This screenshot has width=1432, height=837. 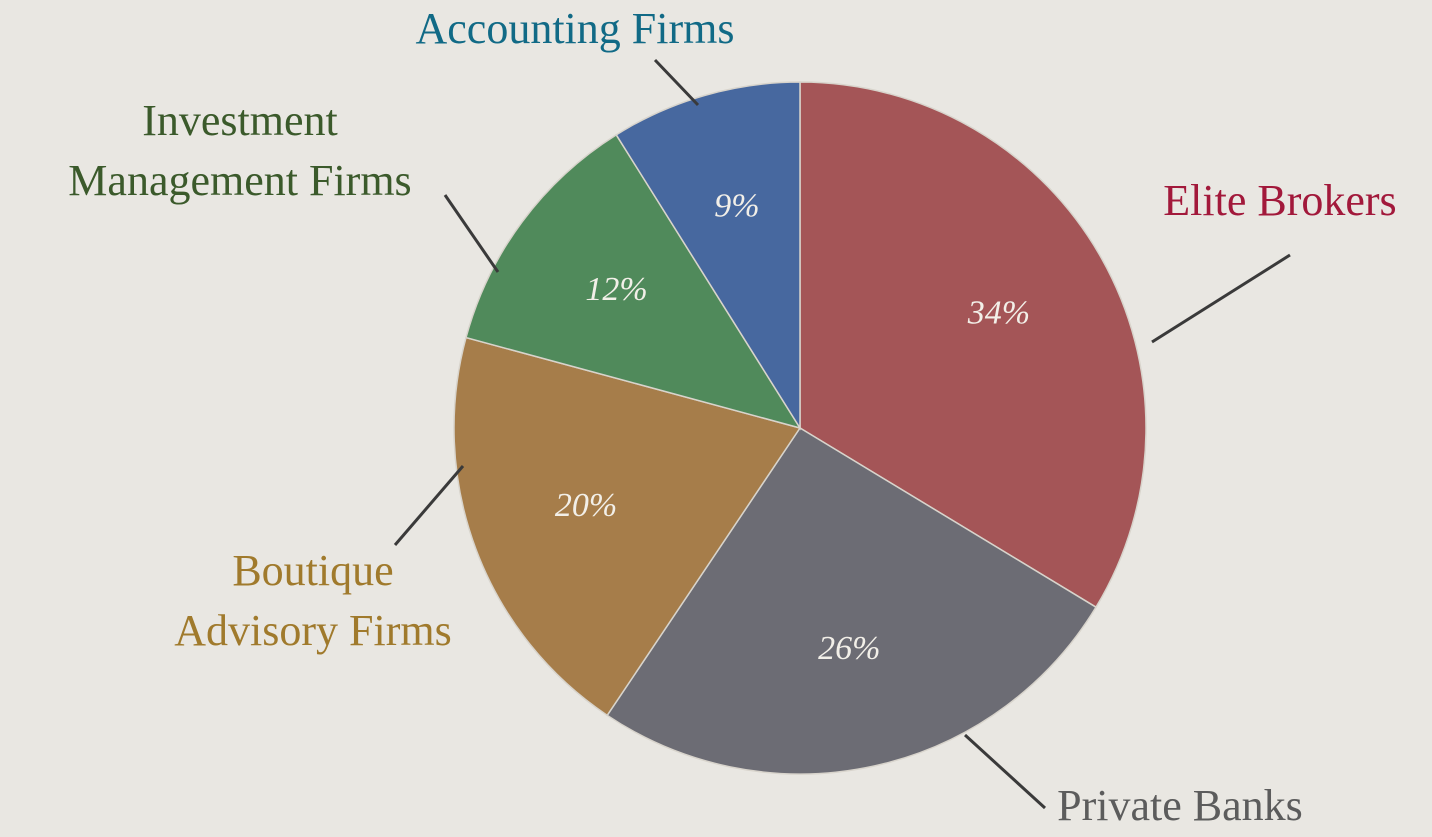 What do you see at coordinates (575, 28) in the screenshot?
I see `category-label: Accounting Firms` at bounding box center [575, 28].